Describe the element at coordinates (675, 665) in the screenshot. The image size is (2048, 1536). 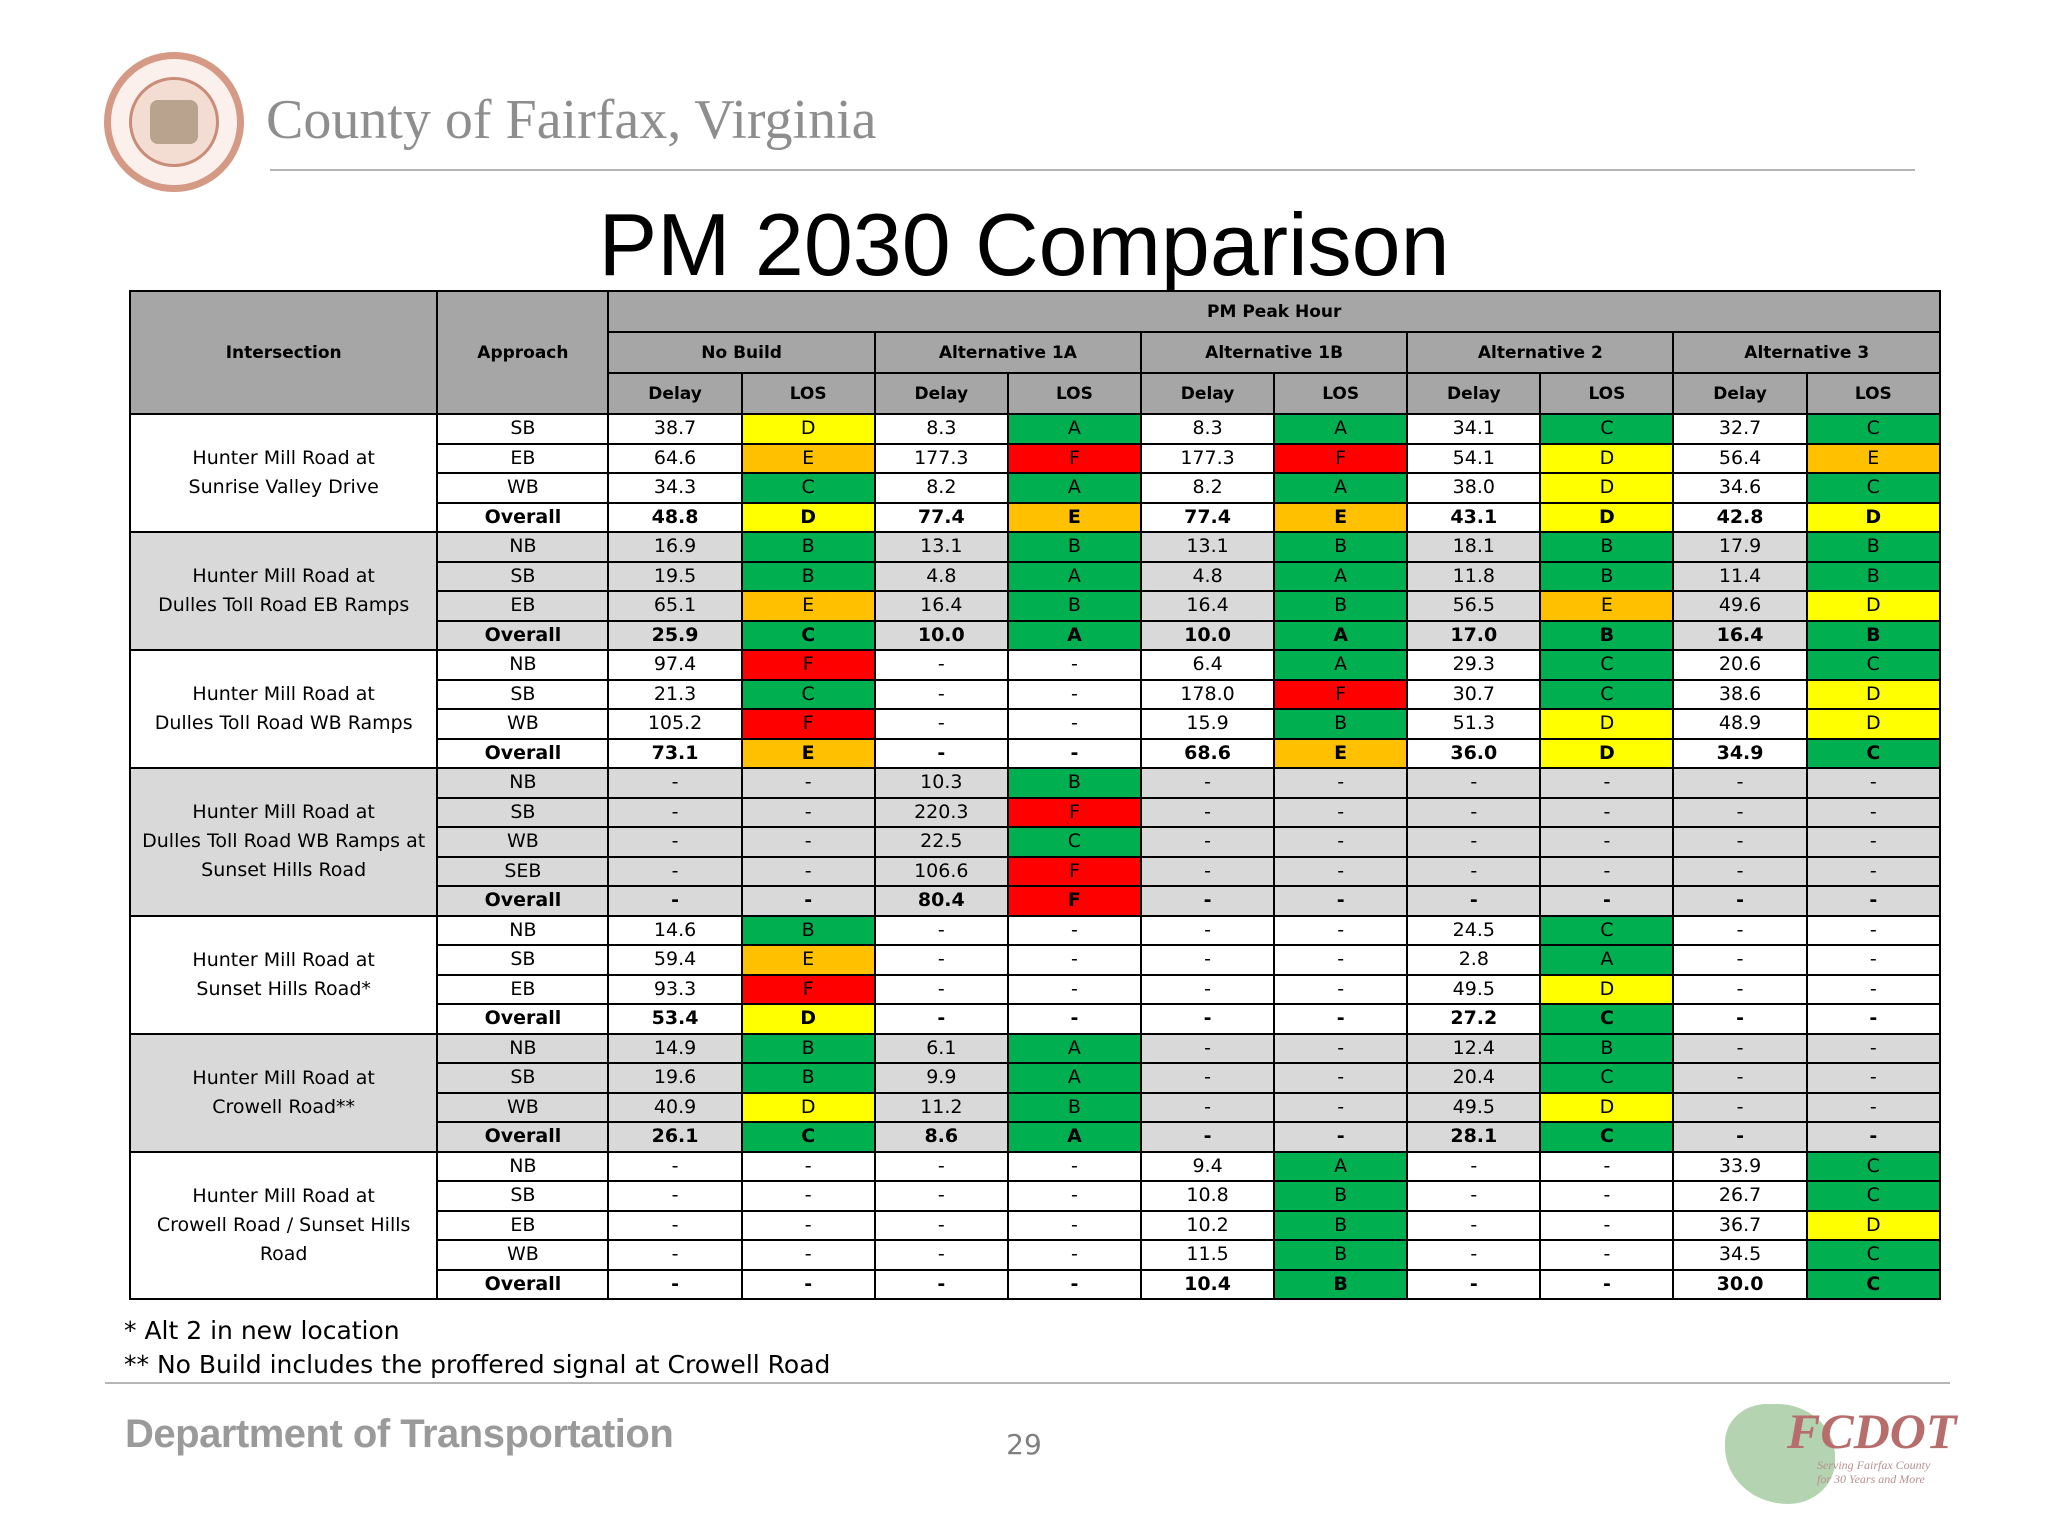
I see `delay-cell: 97.4` at that location.